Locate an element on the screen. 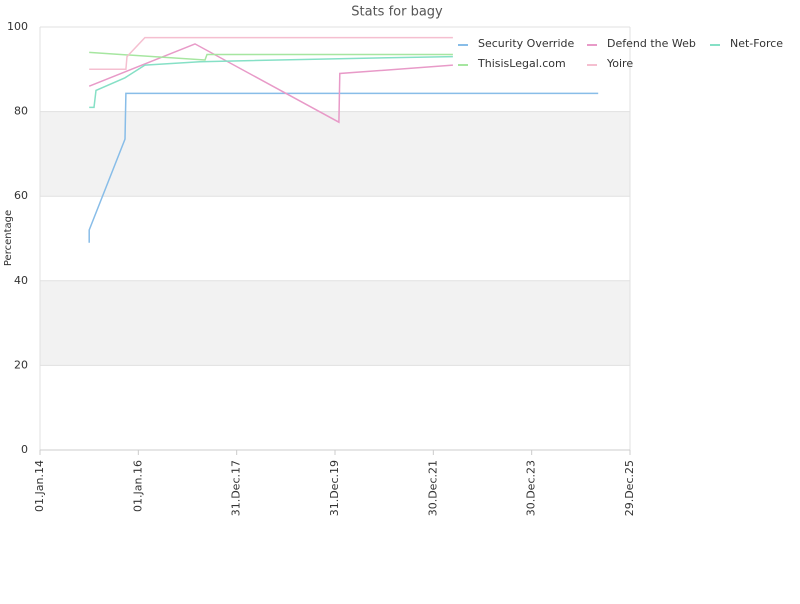 This screenshot has height=604, width=800. legend-label: Defend the Web is located at coordinates (651, 43).